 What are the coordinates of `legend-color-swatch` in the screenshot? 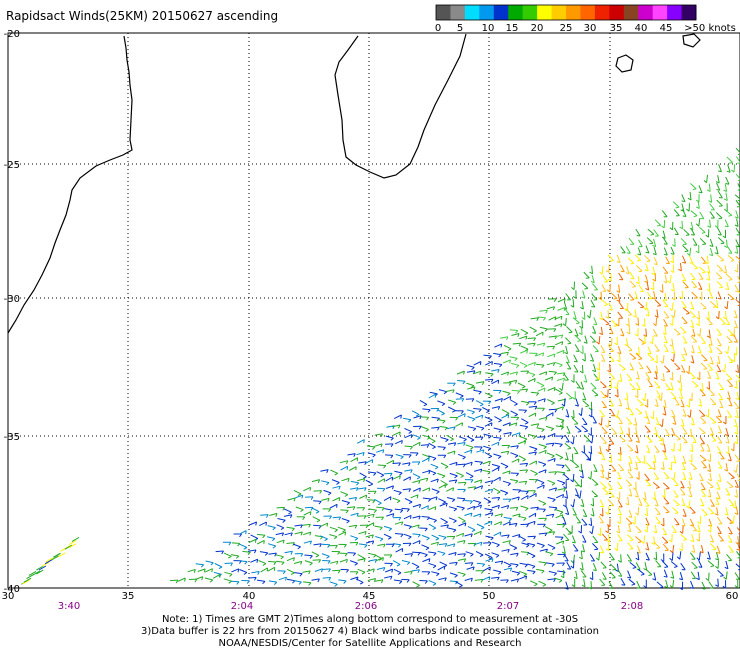 It's located at (443, 12).